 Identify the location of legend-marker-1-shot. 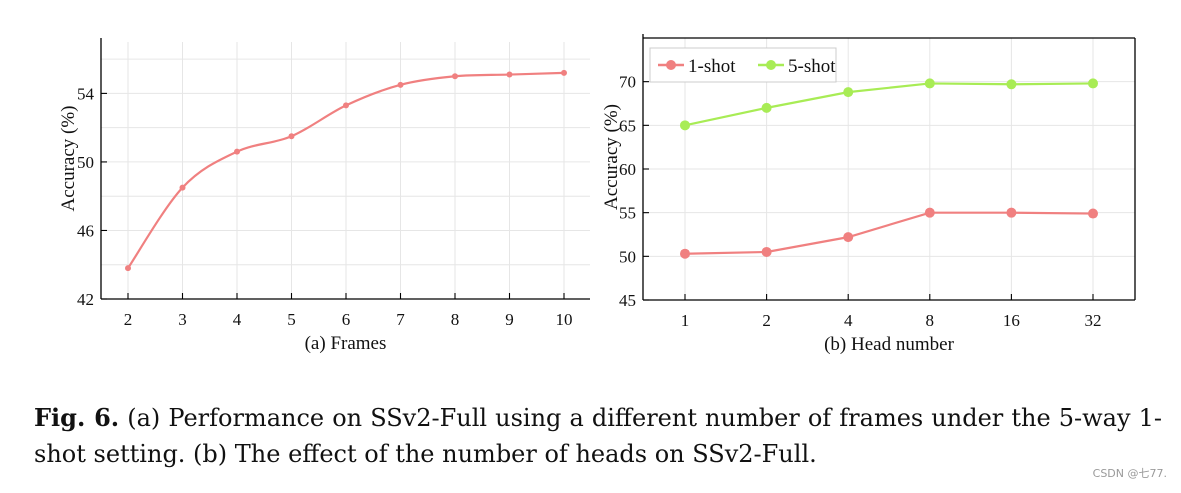
(671, 65).